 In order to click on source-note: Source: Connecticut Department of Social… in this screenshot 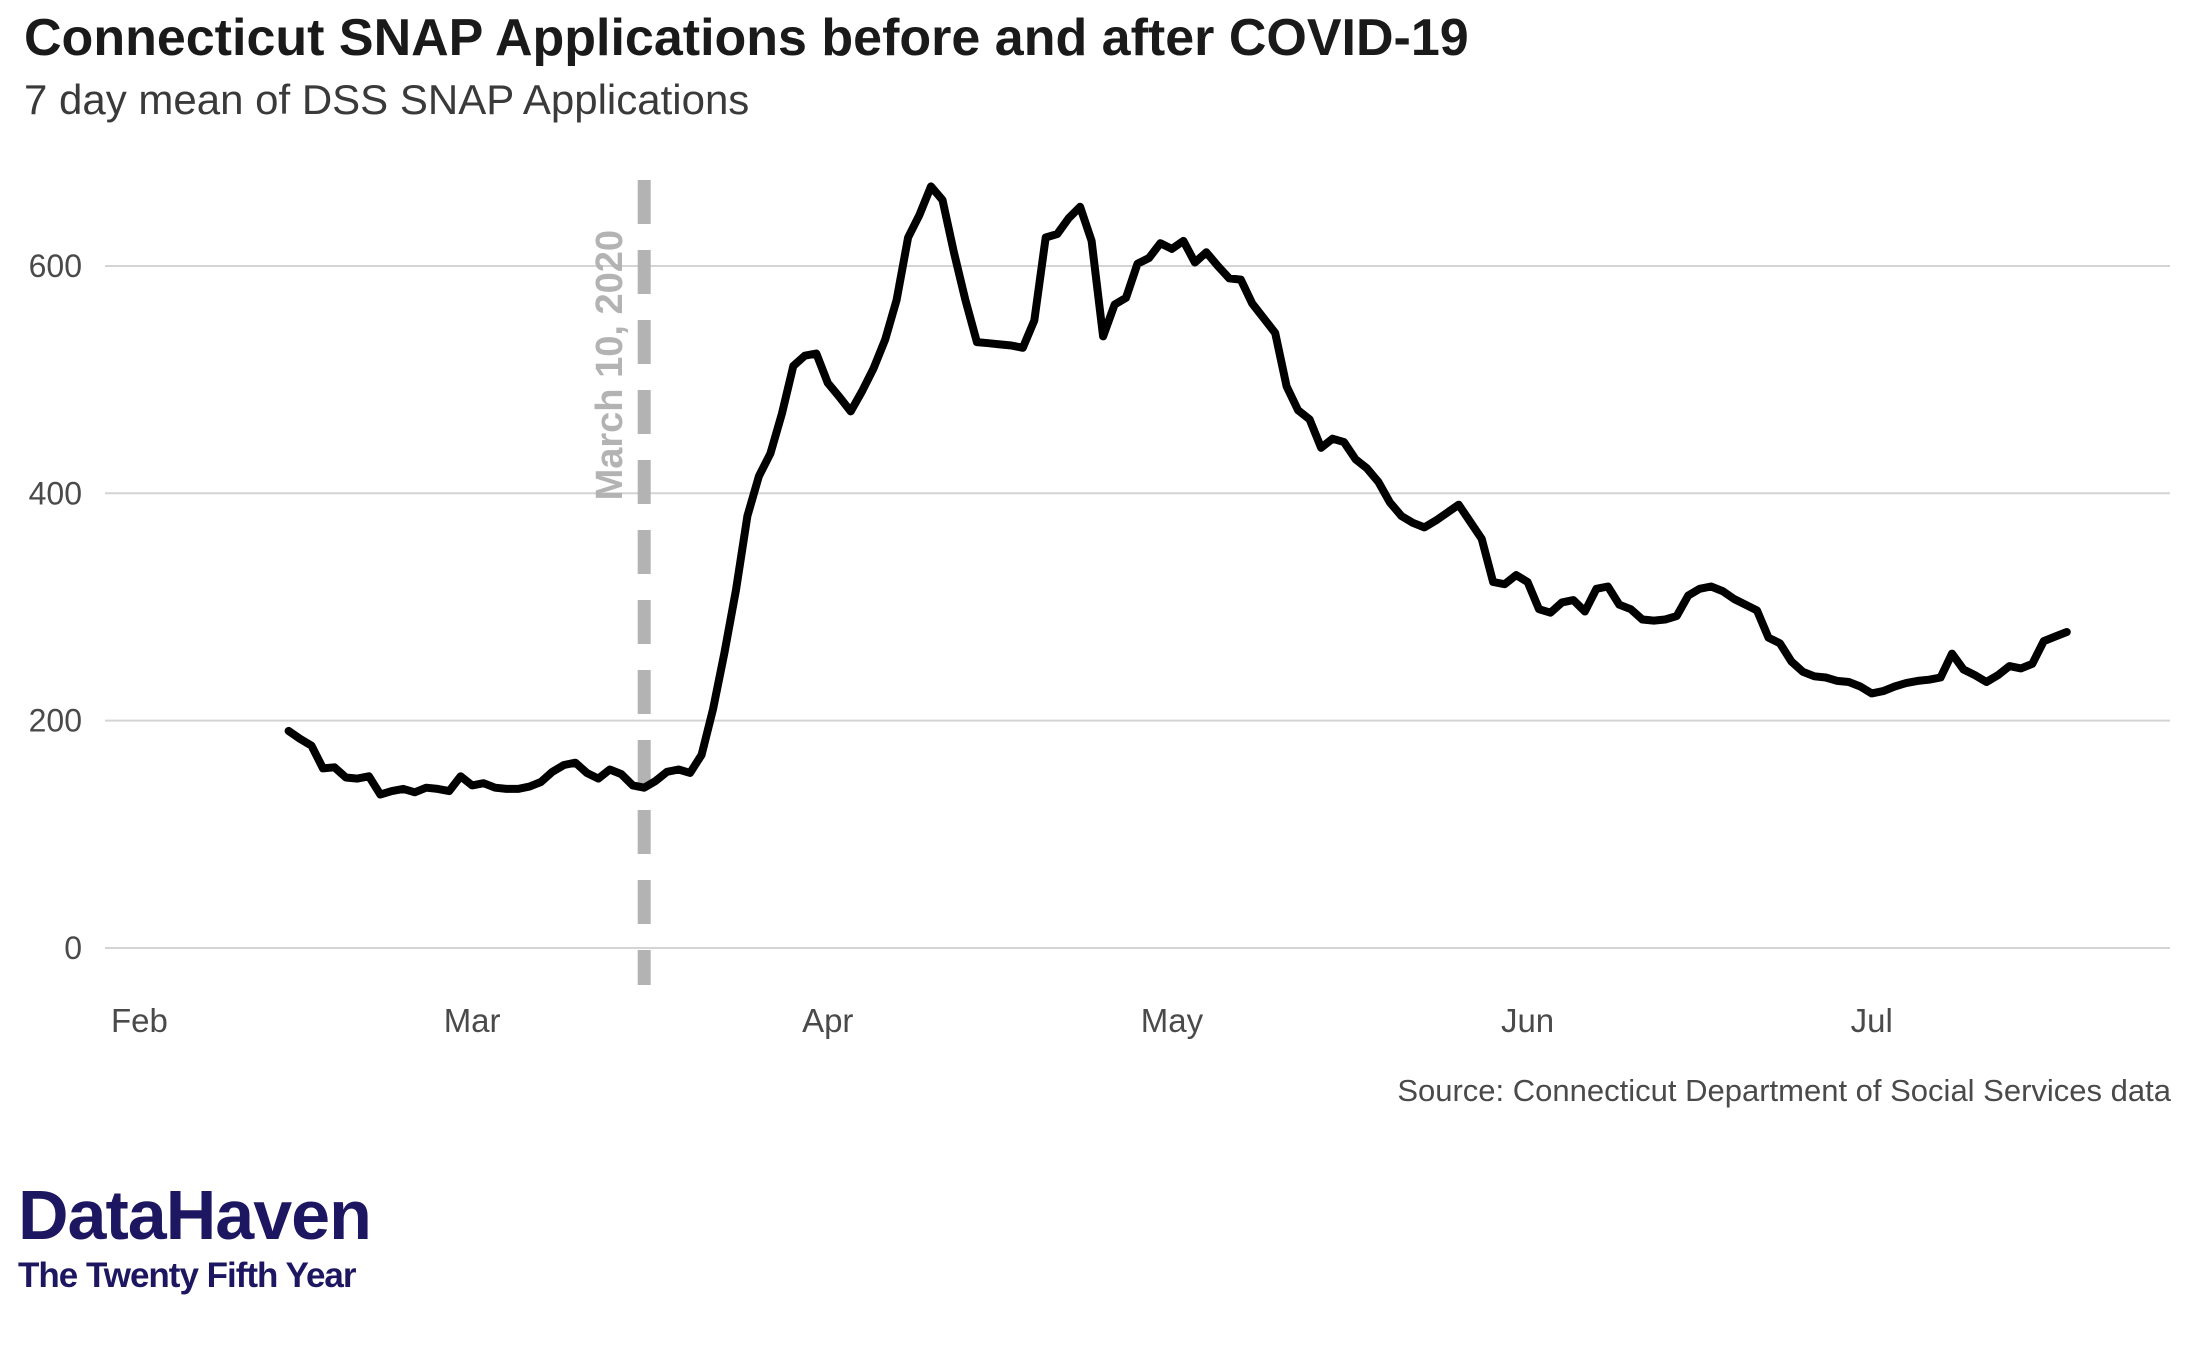, I will do `click(1784, 1090)`.